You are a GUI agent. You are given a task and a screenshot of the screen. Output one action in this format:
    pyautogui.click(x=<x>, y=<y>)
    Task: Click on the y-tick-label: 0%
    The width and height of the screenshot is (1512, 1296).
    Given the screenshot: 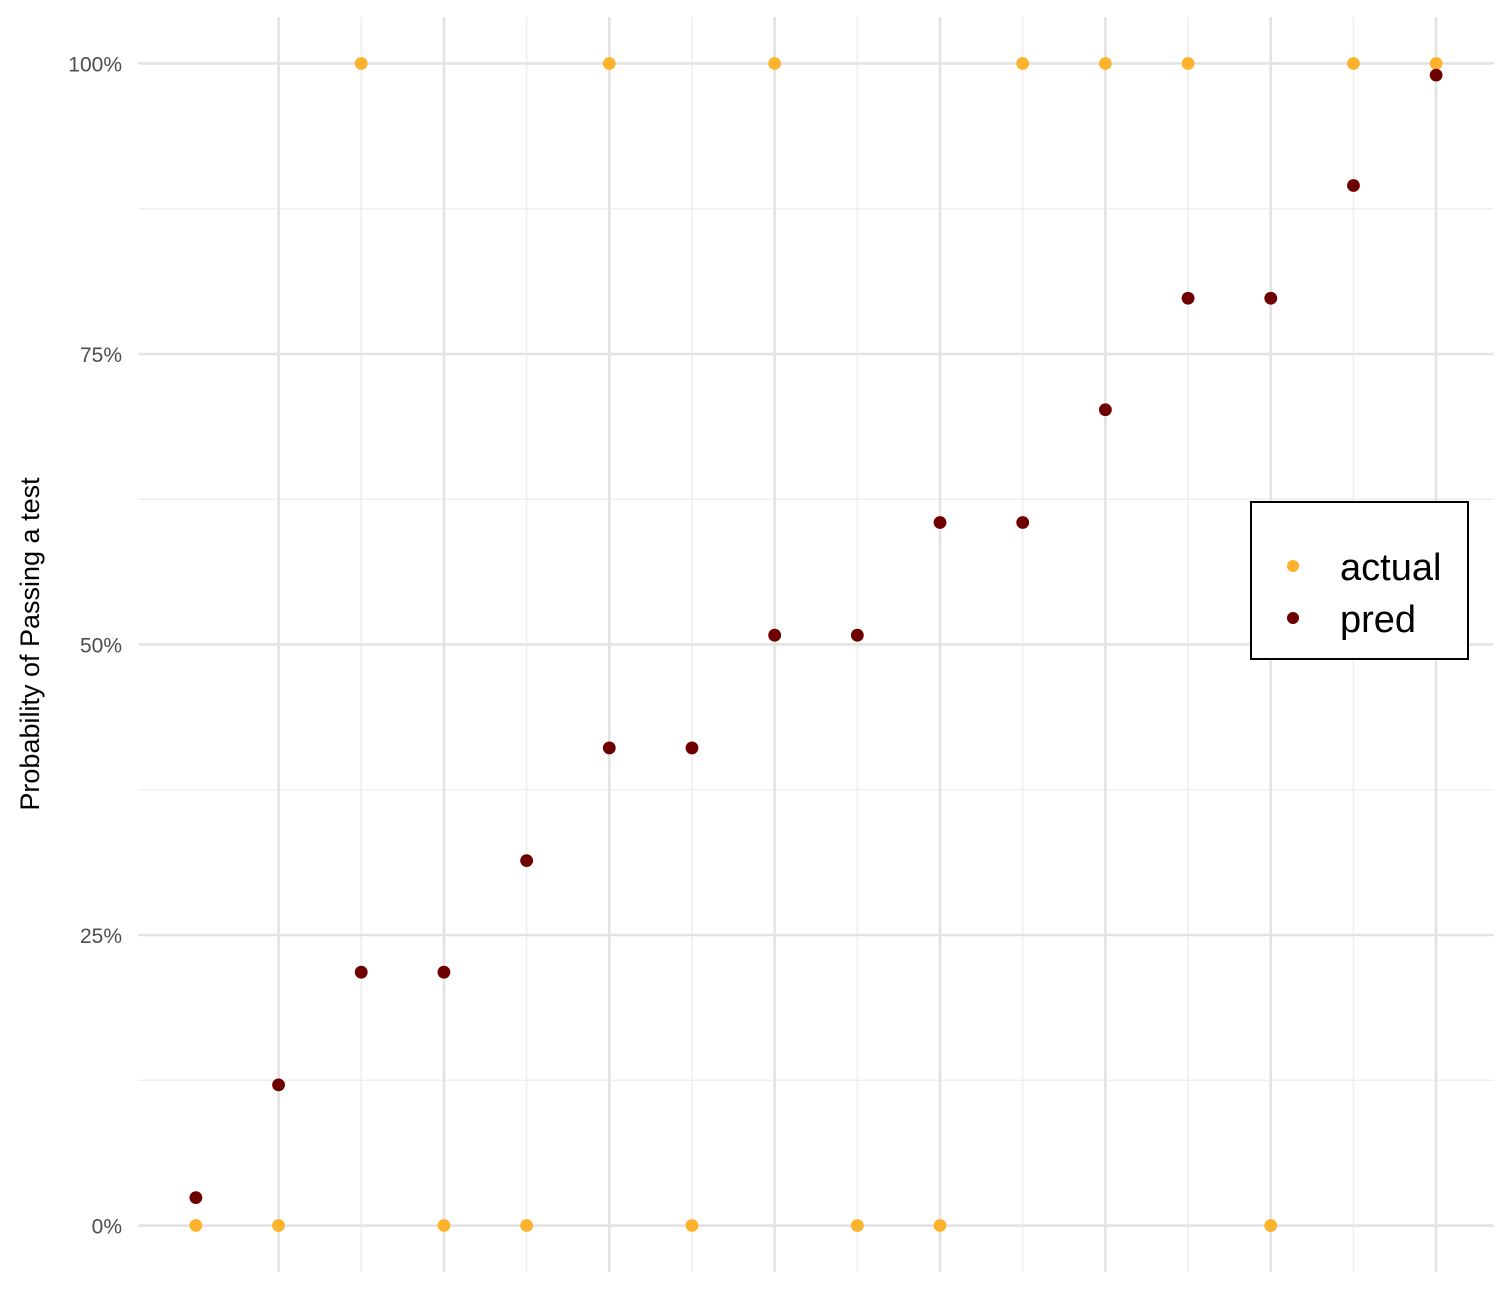 What is the action you would take?
    pyautogui.click(x=107, y=1227)
    